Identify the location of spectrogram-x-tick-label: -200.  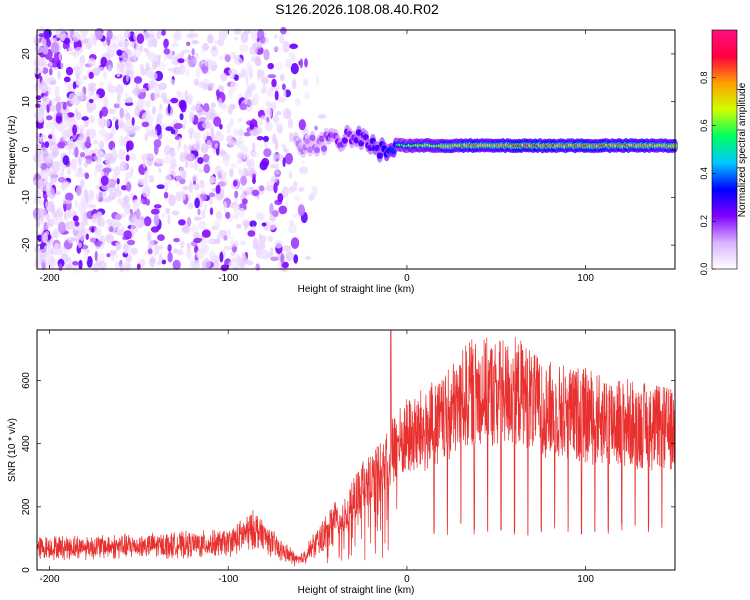
(50, 278).